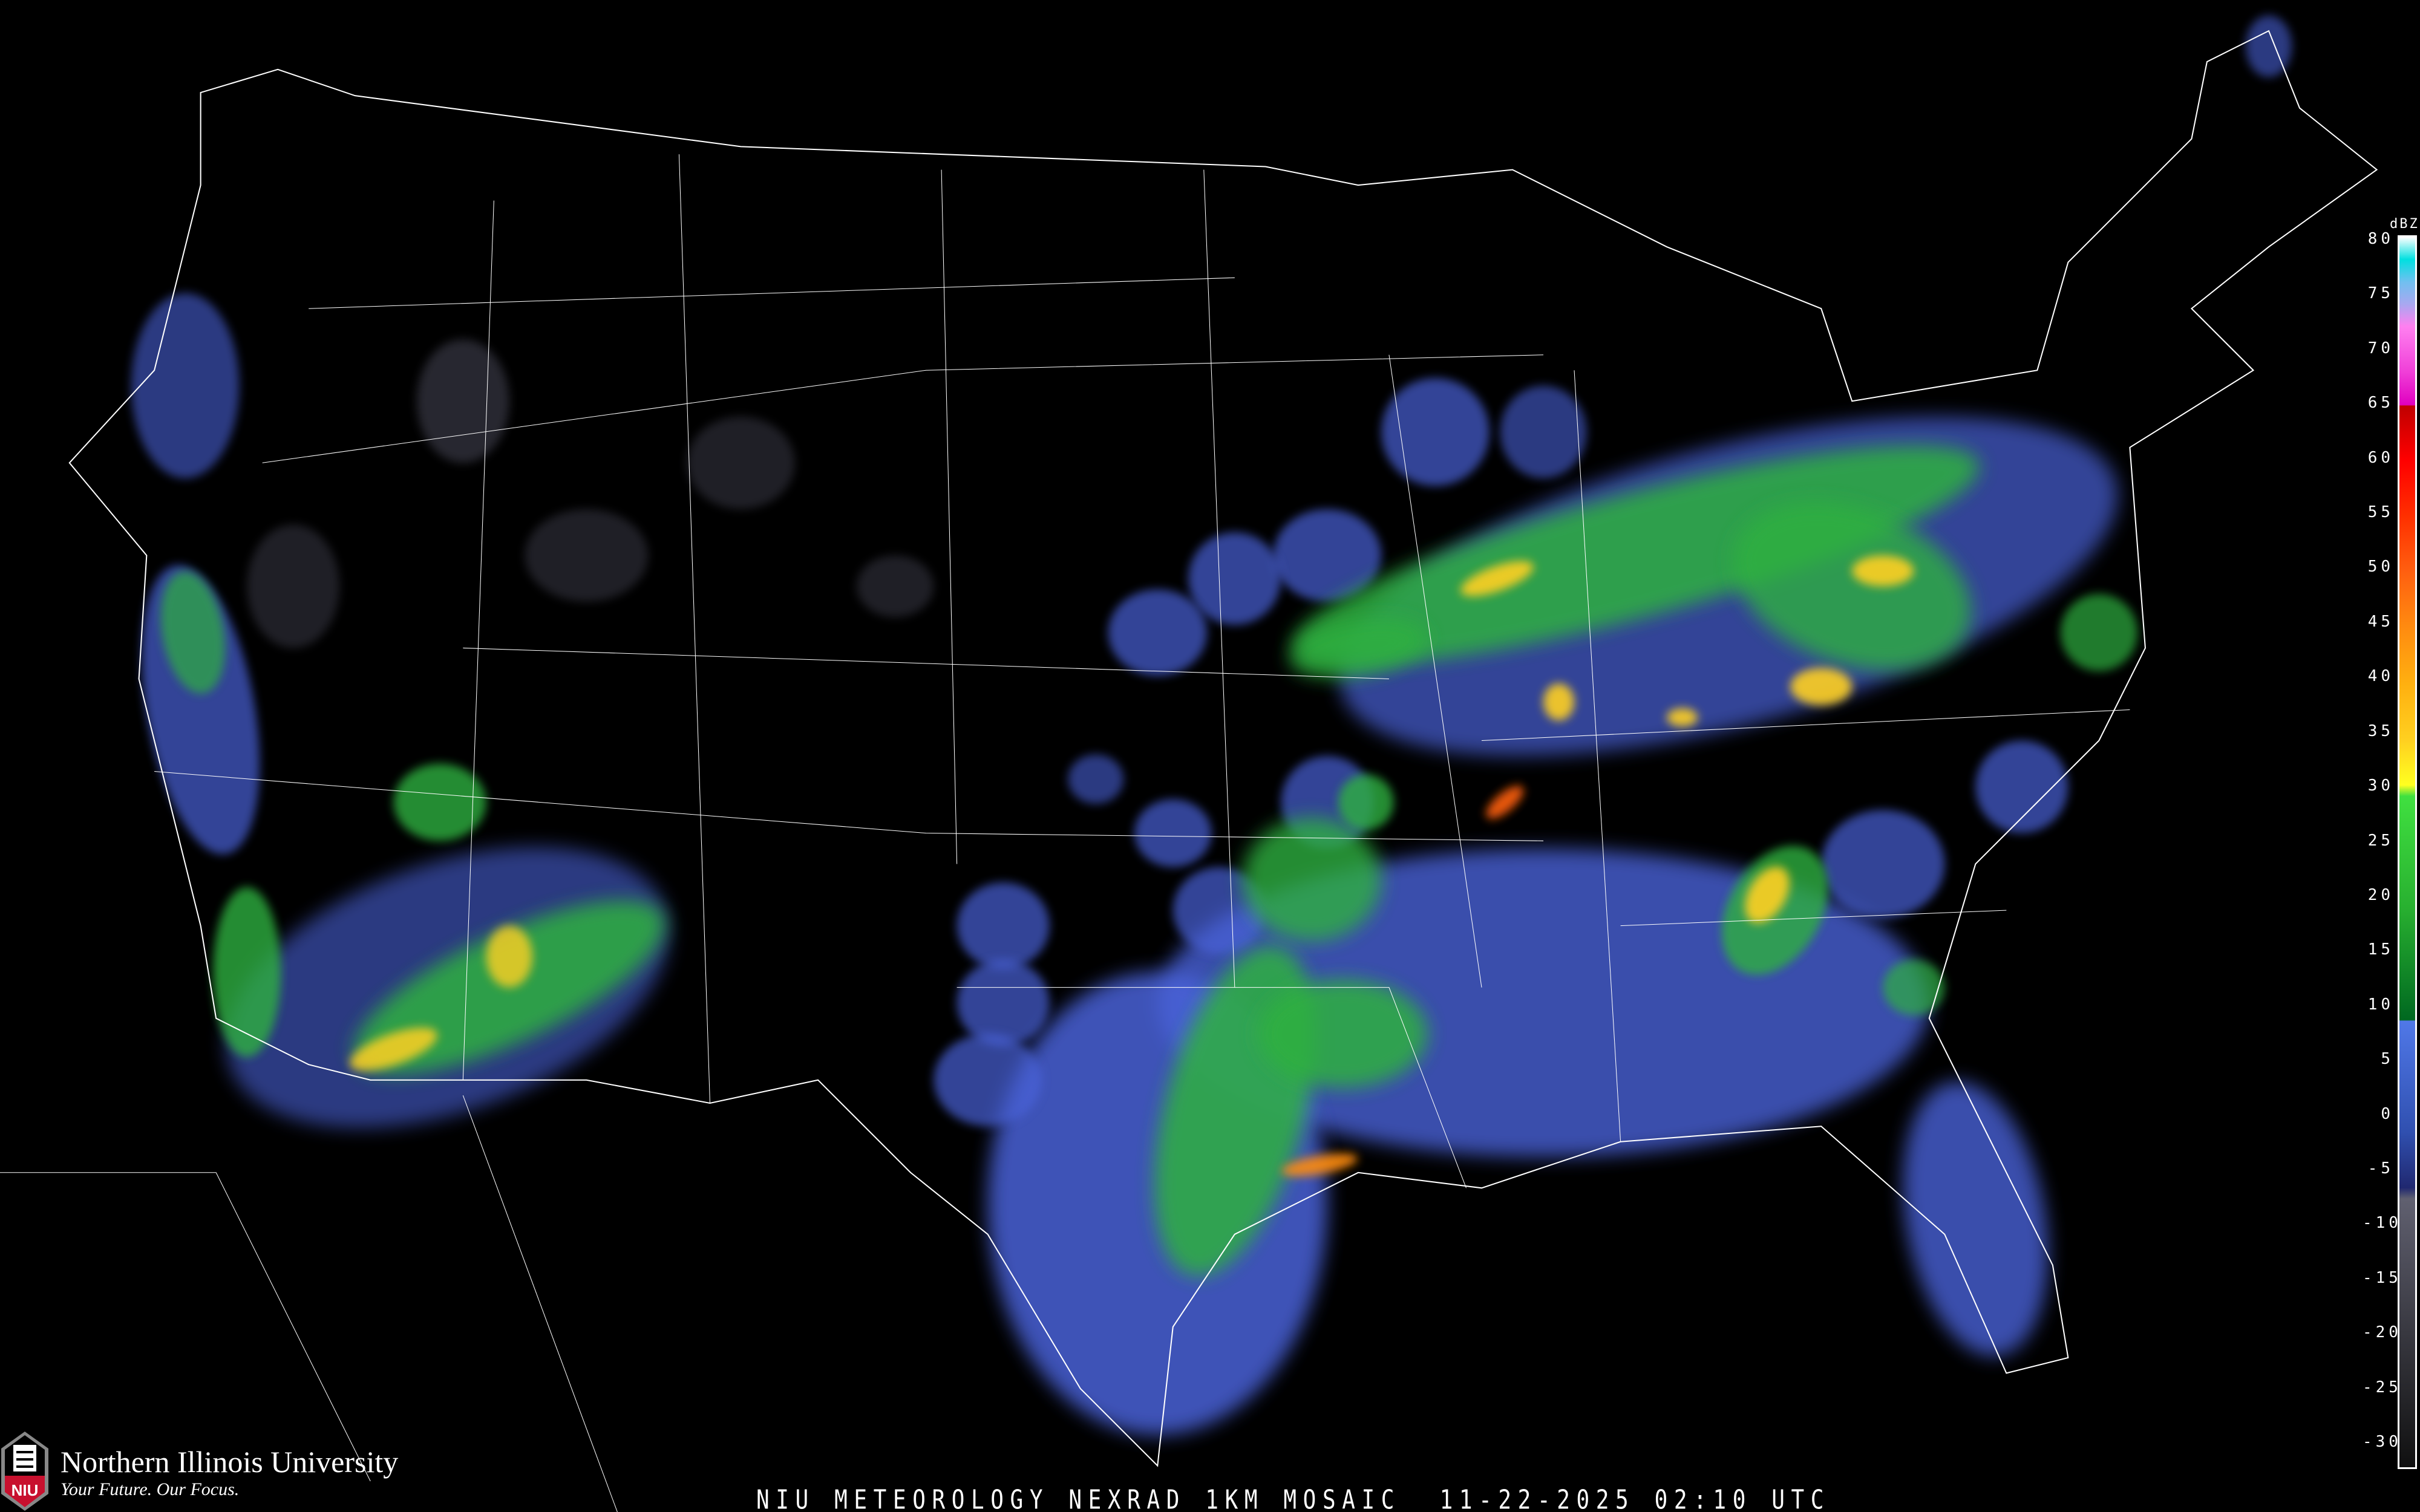 The width and height of the screenshot is (2420, 1512). I want to click on niu-logo: NIU, so click(24, 1471).